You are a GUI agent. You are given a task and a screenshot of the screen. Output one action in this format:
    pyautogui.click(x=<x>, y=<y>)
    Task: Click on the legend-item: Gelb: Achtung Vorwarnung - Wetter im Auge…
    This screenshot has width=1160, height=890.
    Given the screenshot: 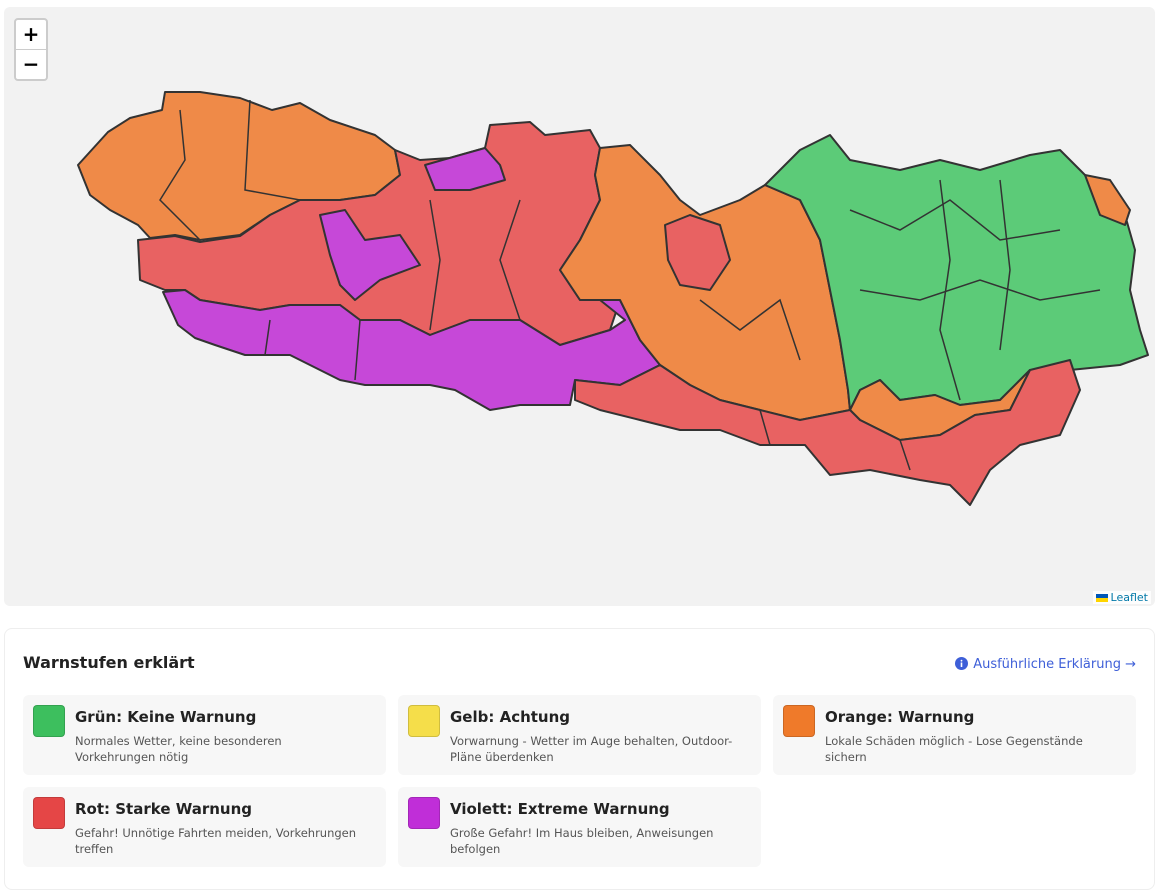 What is the action you would take?
    pyautogui.click(x=579, y=735)
    